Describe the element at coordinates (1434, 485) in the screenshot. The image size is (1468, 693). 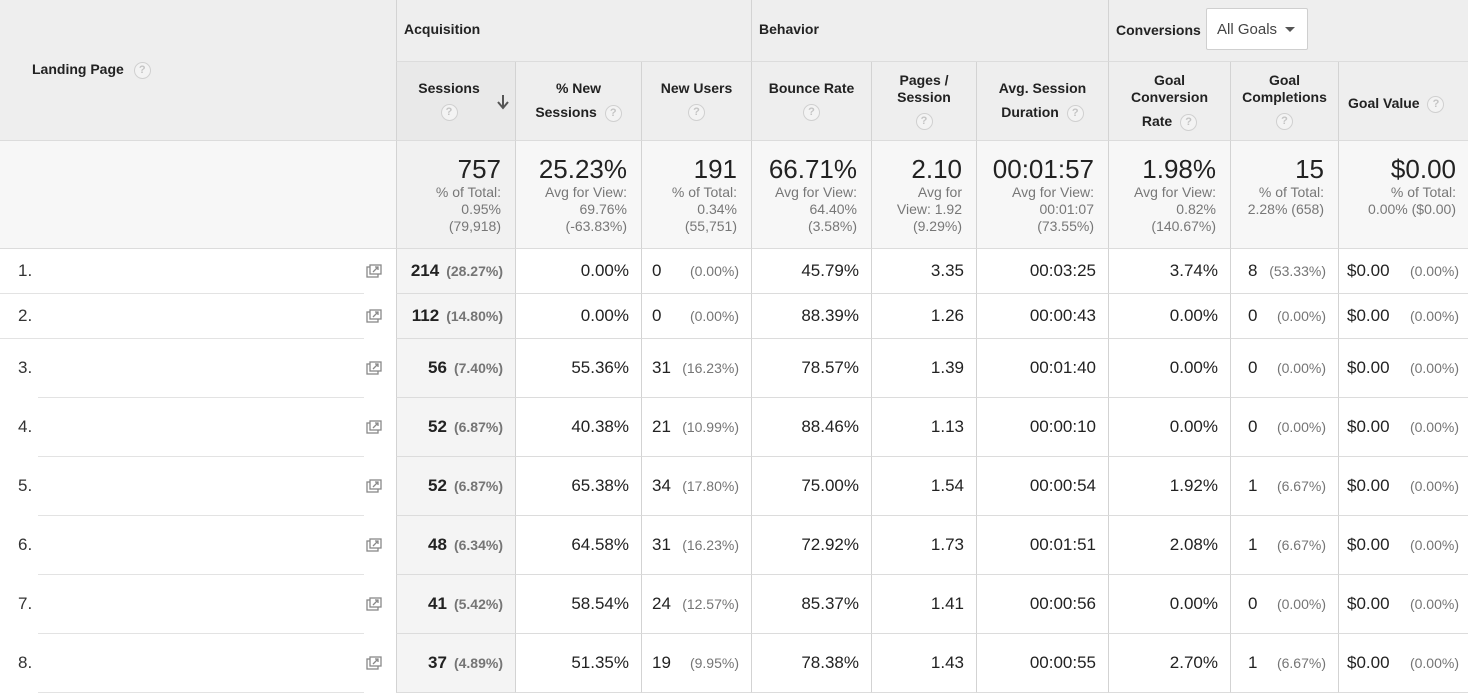
I see `goal-value-percent: (0.00%)` at that location.